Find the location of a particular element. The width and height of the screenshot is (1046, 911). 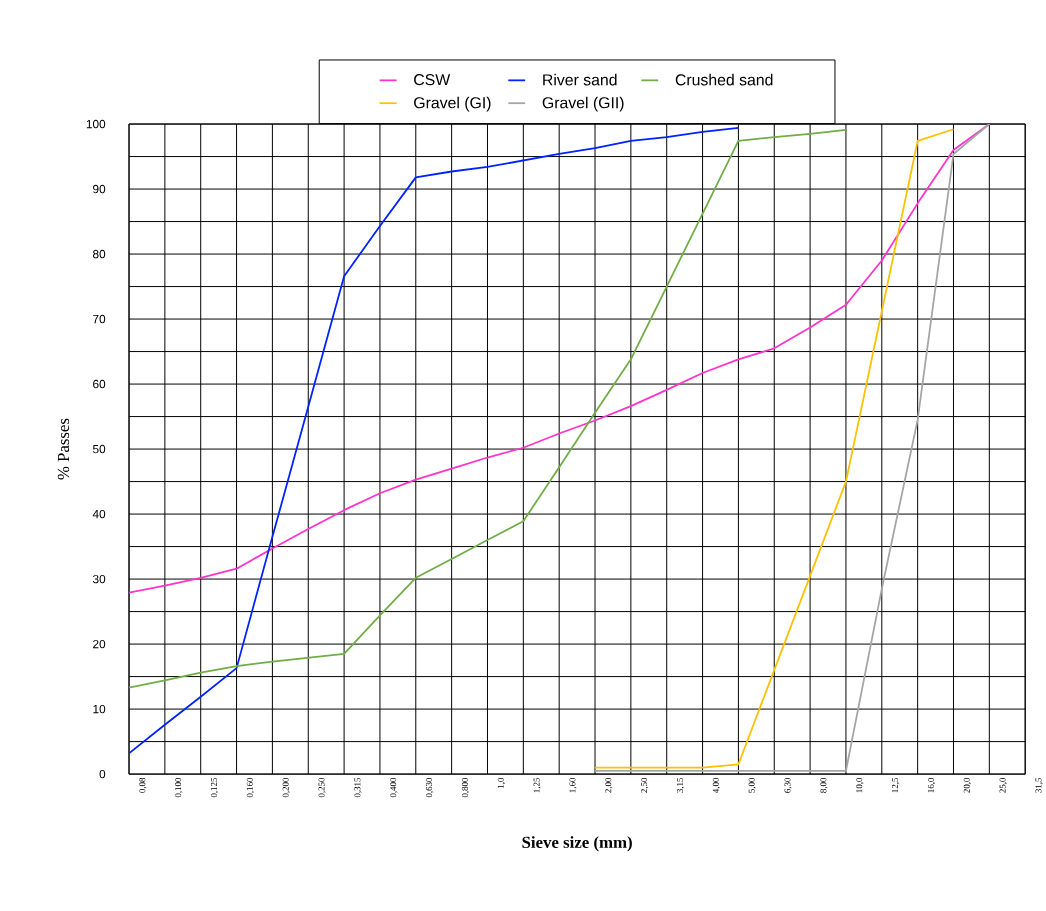

x-tick-label: 0,100 is located at coordinates (179, 787).